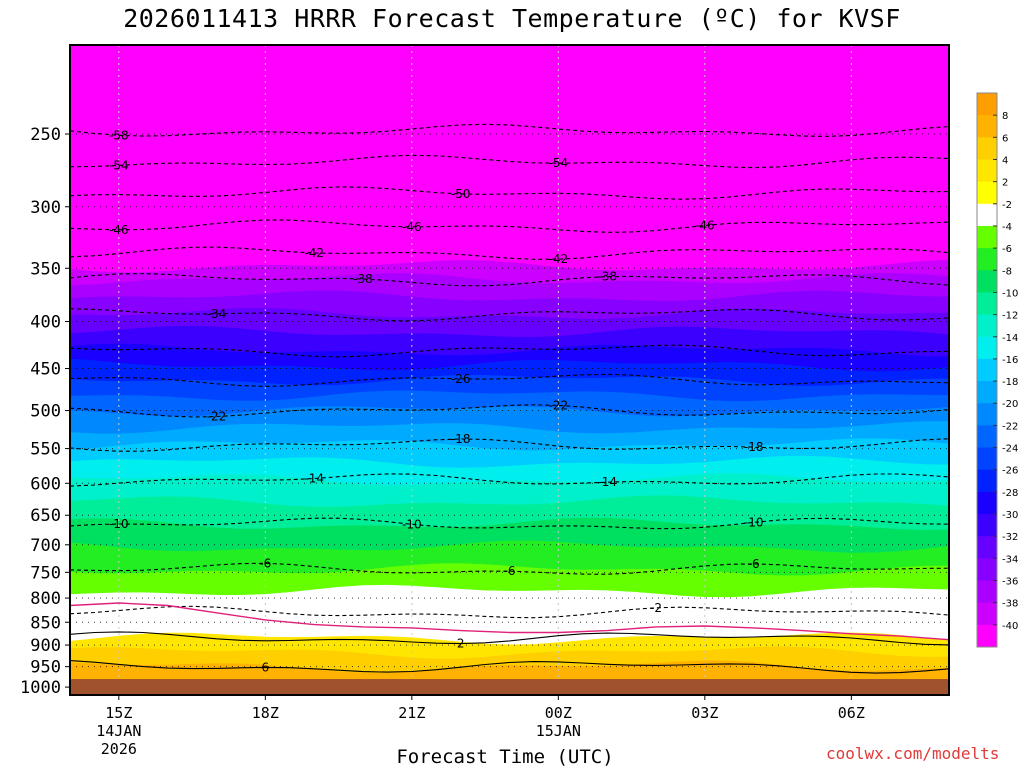 This screenshot has height=768, width=1024. Describe the element at coordinates (1010, 471) in the screenshot. I see `colorbar-label: -26` at that location.